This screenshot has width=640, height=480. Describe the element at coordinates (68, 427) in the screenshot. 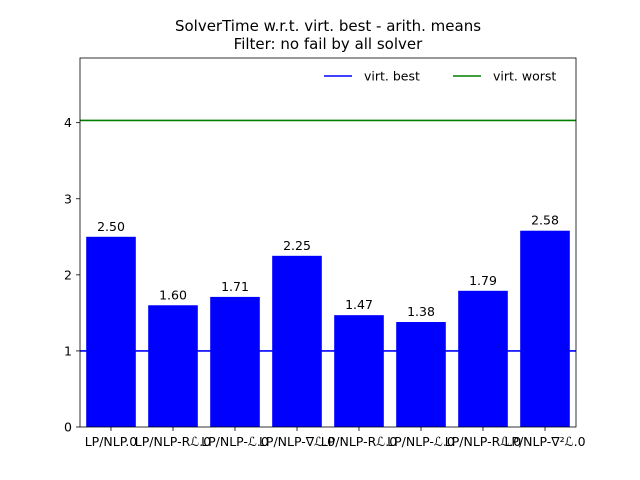

I see `y-tick-label: 0` at that location.